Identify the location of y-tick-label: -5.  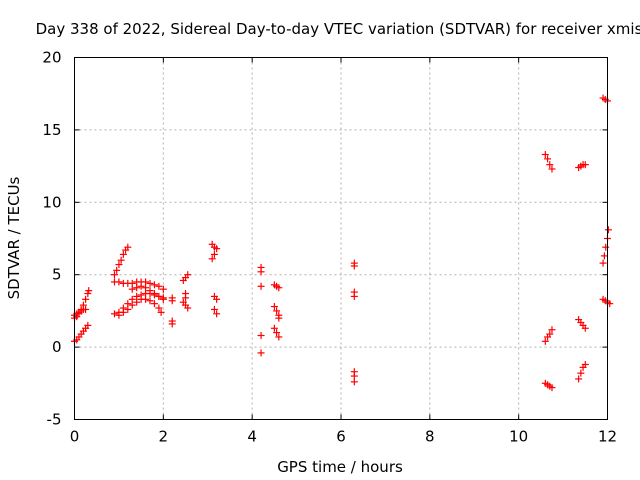
(54, 420).